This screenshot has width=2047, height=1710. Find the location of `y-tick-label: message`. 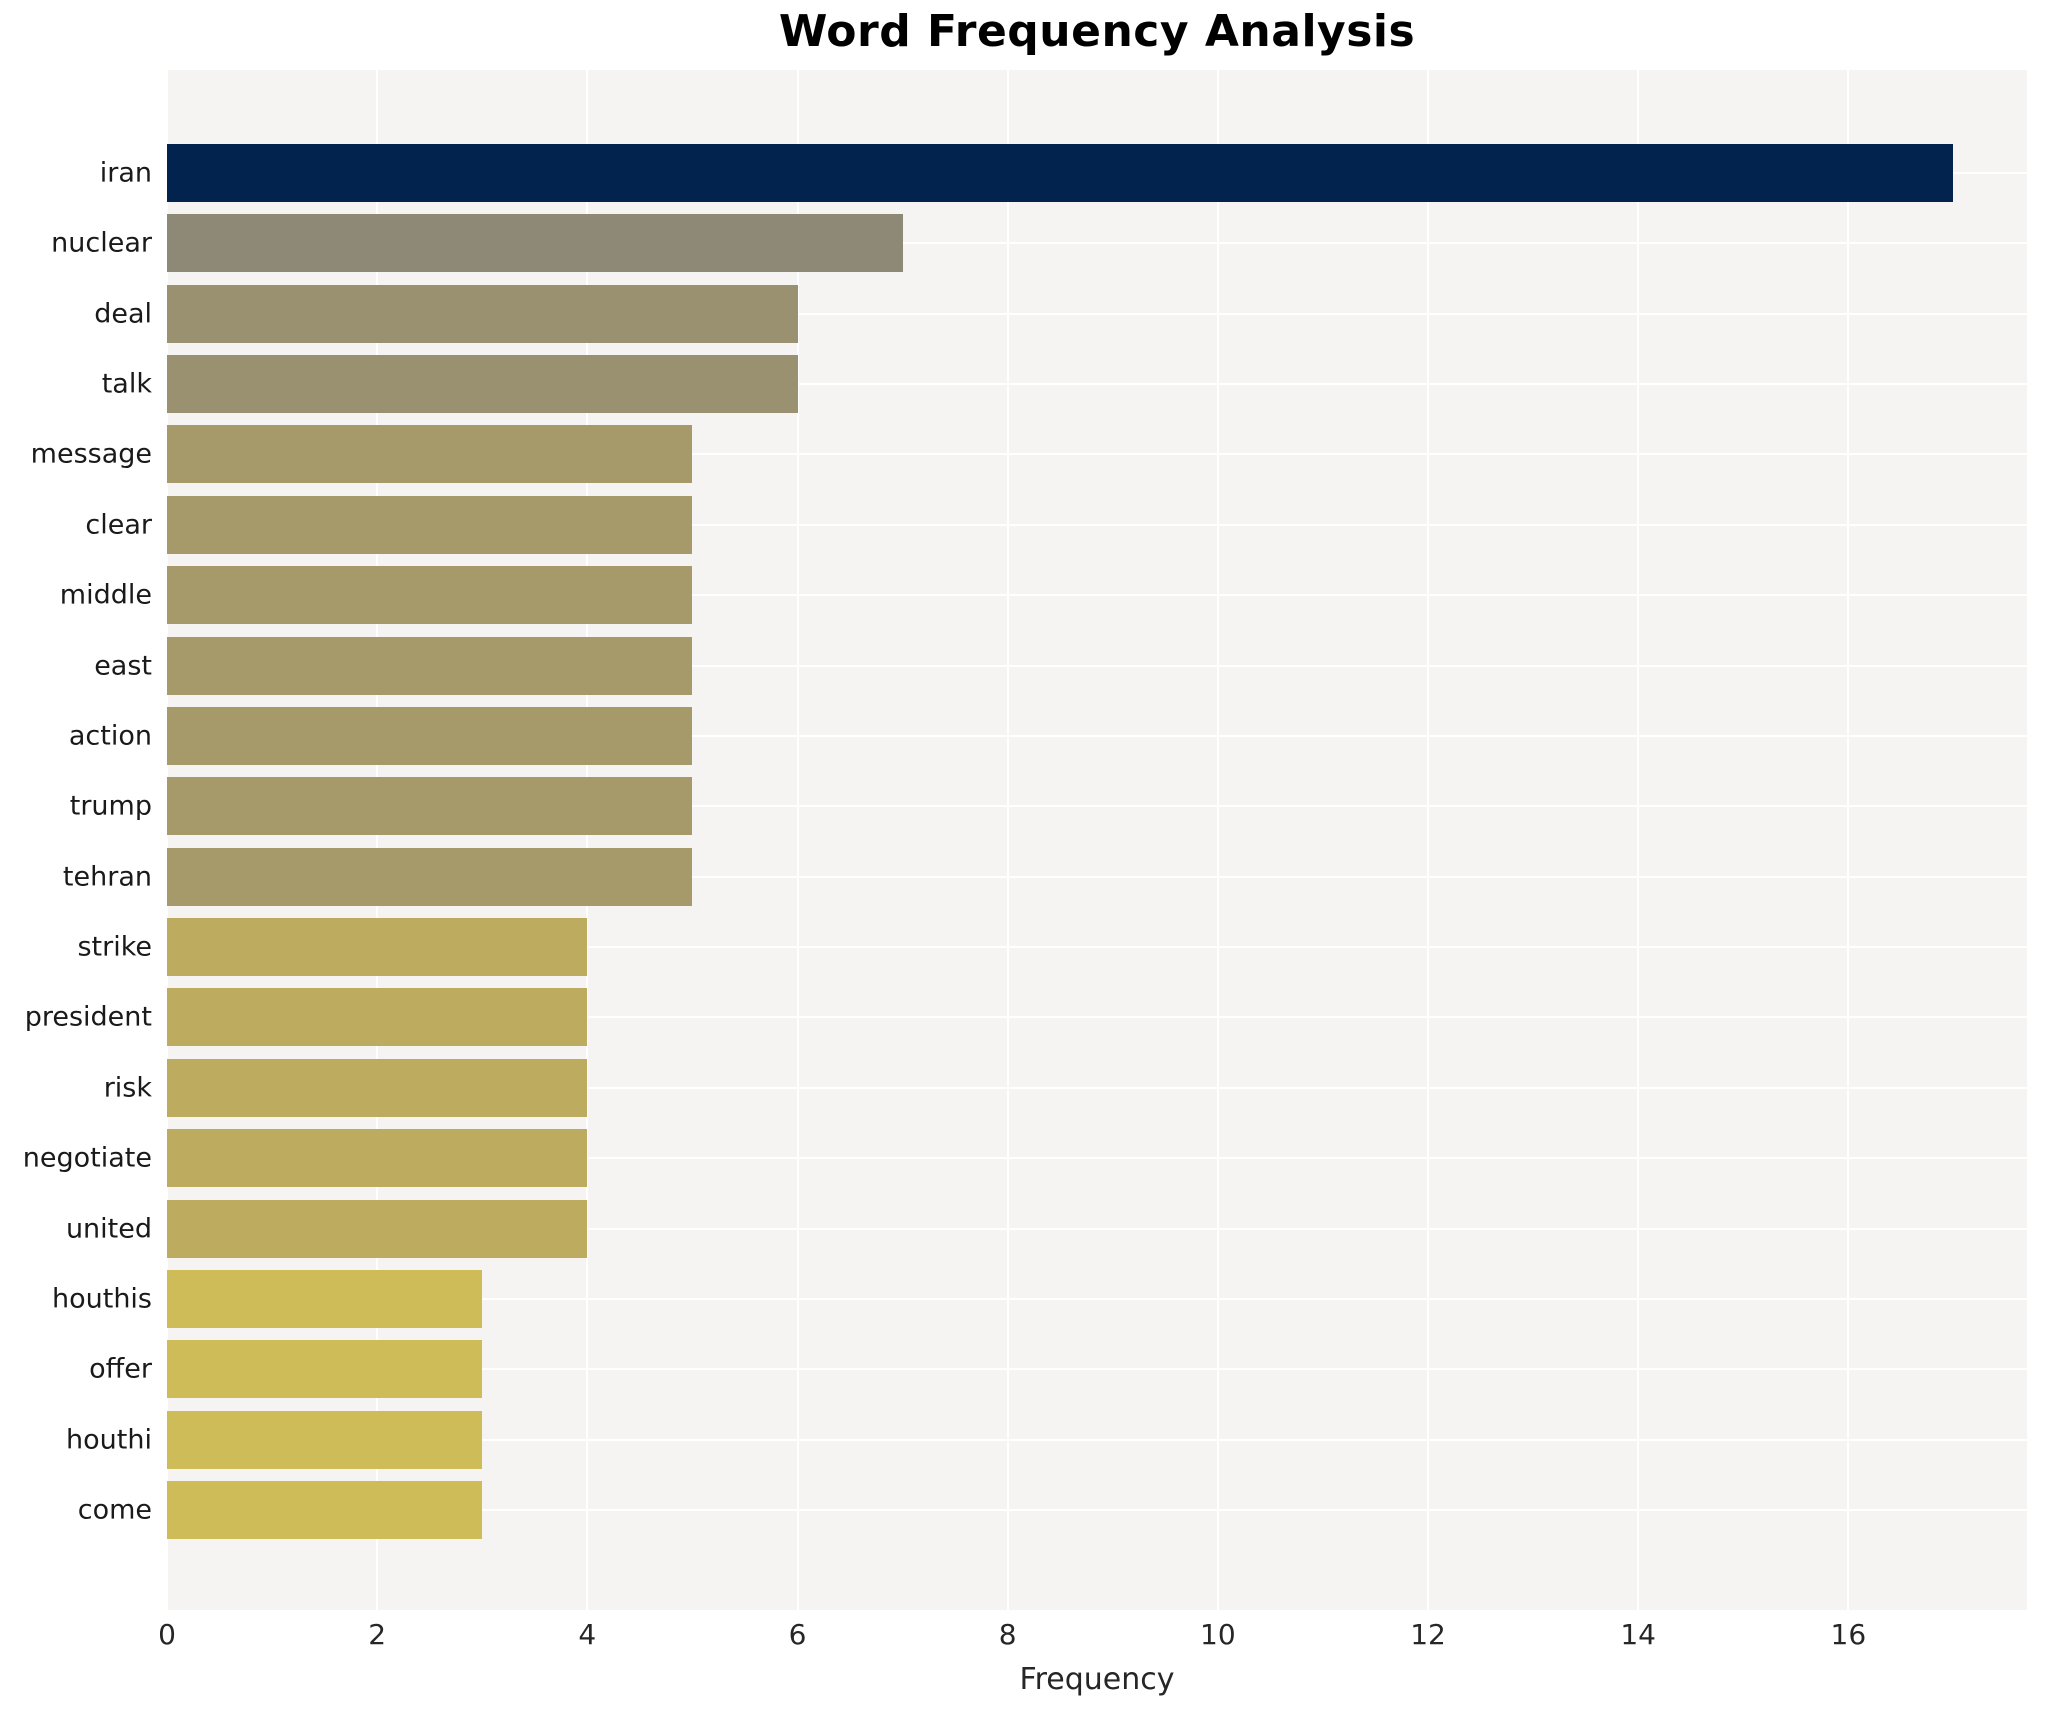

y-tick-label: message is located at coordinates (91, 454).